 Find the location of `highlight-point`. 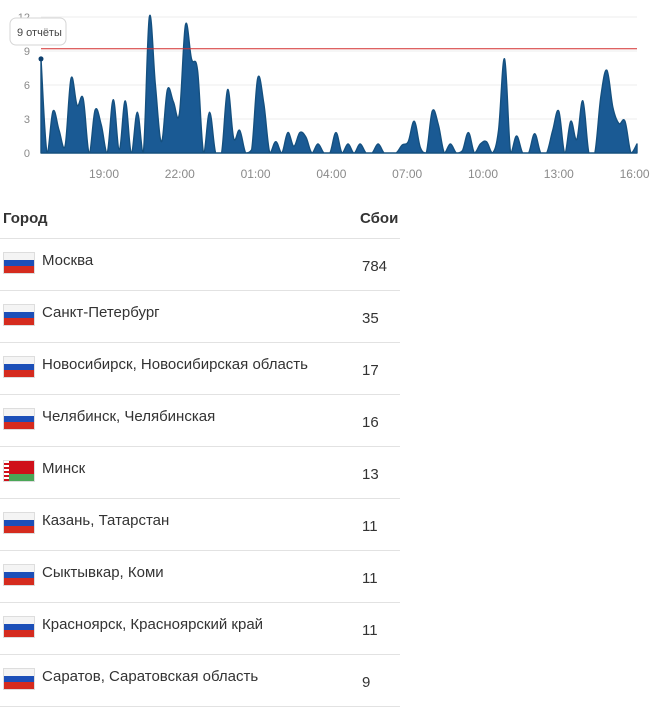

highlight-point is located at coordinates (41, 59).